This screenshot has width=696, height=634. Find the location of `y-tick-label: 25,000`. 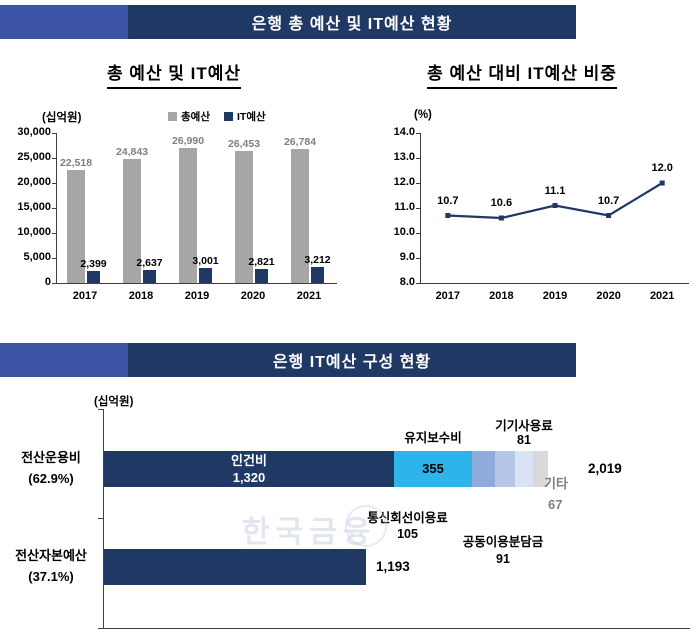

y-tick-label: 25,000 is located at coordinates (34, 157).